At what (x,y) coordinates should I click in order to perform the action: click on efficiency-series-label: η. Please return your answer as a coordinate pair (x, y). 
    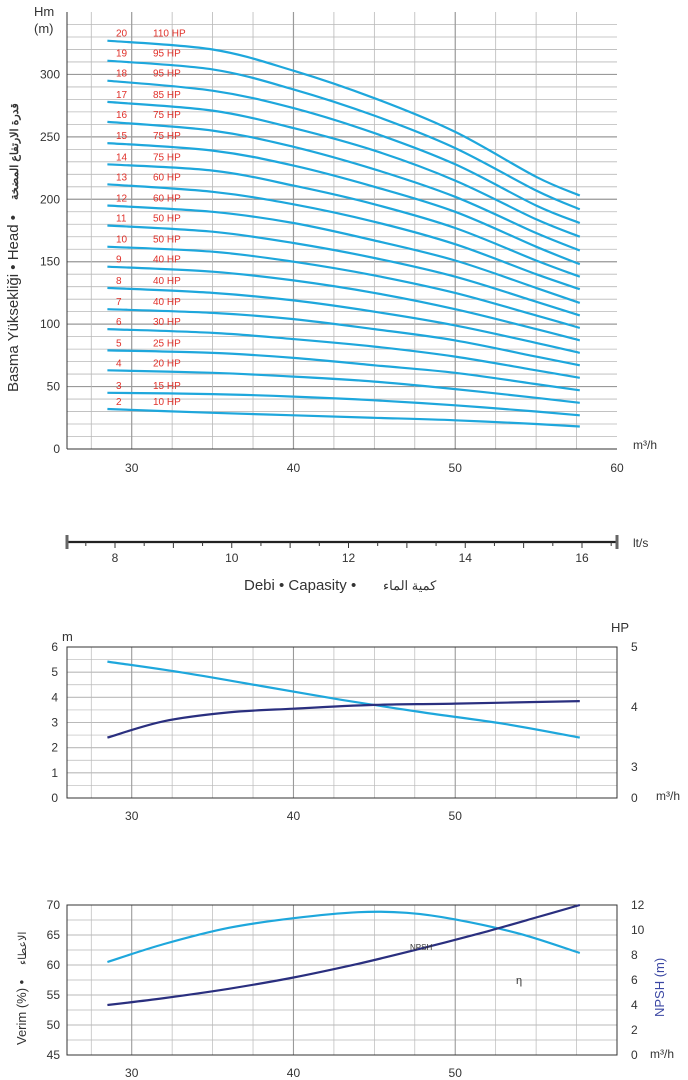
    Looking at the image, I should click on (519, 981).